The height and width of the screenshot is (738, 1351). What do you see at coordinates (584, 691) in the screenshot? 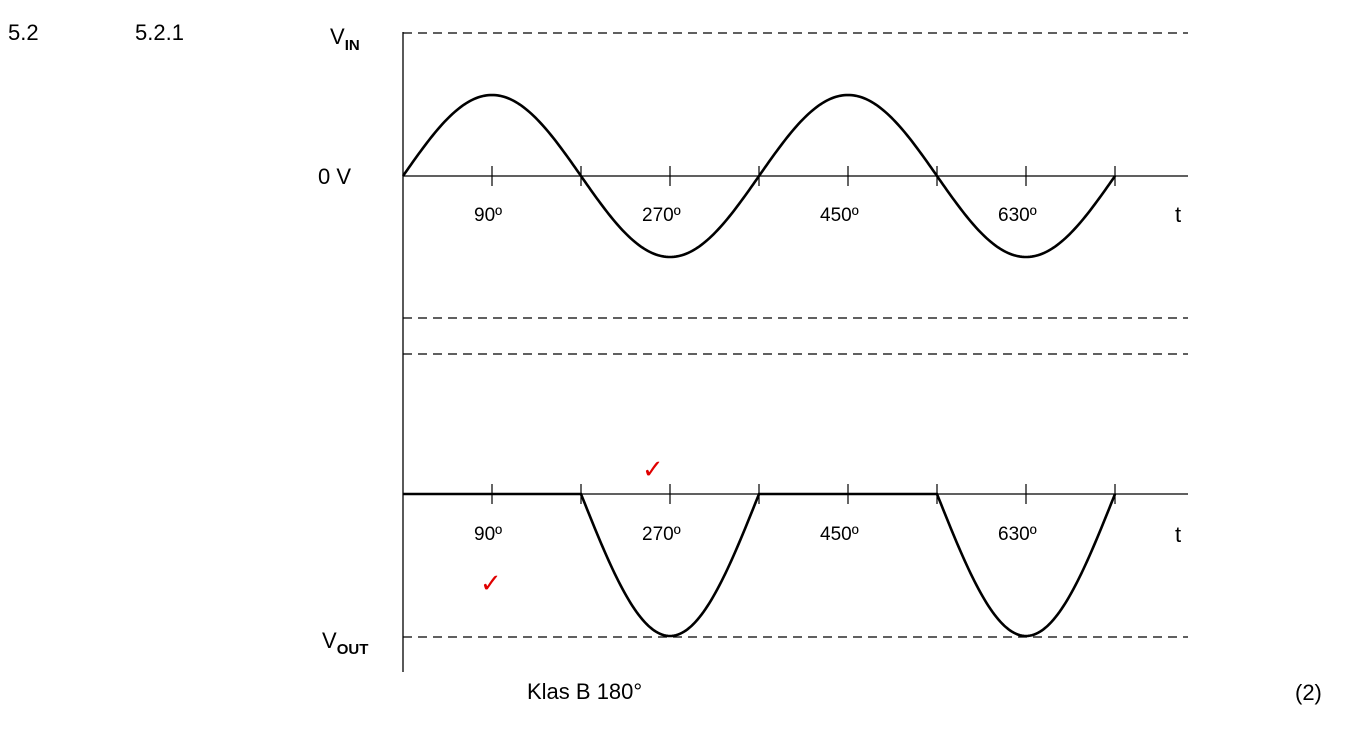
I see `class-label: Klas B 180°` at bounding box center [584, 691].